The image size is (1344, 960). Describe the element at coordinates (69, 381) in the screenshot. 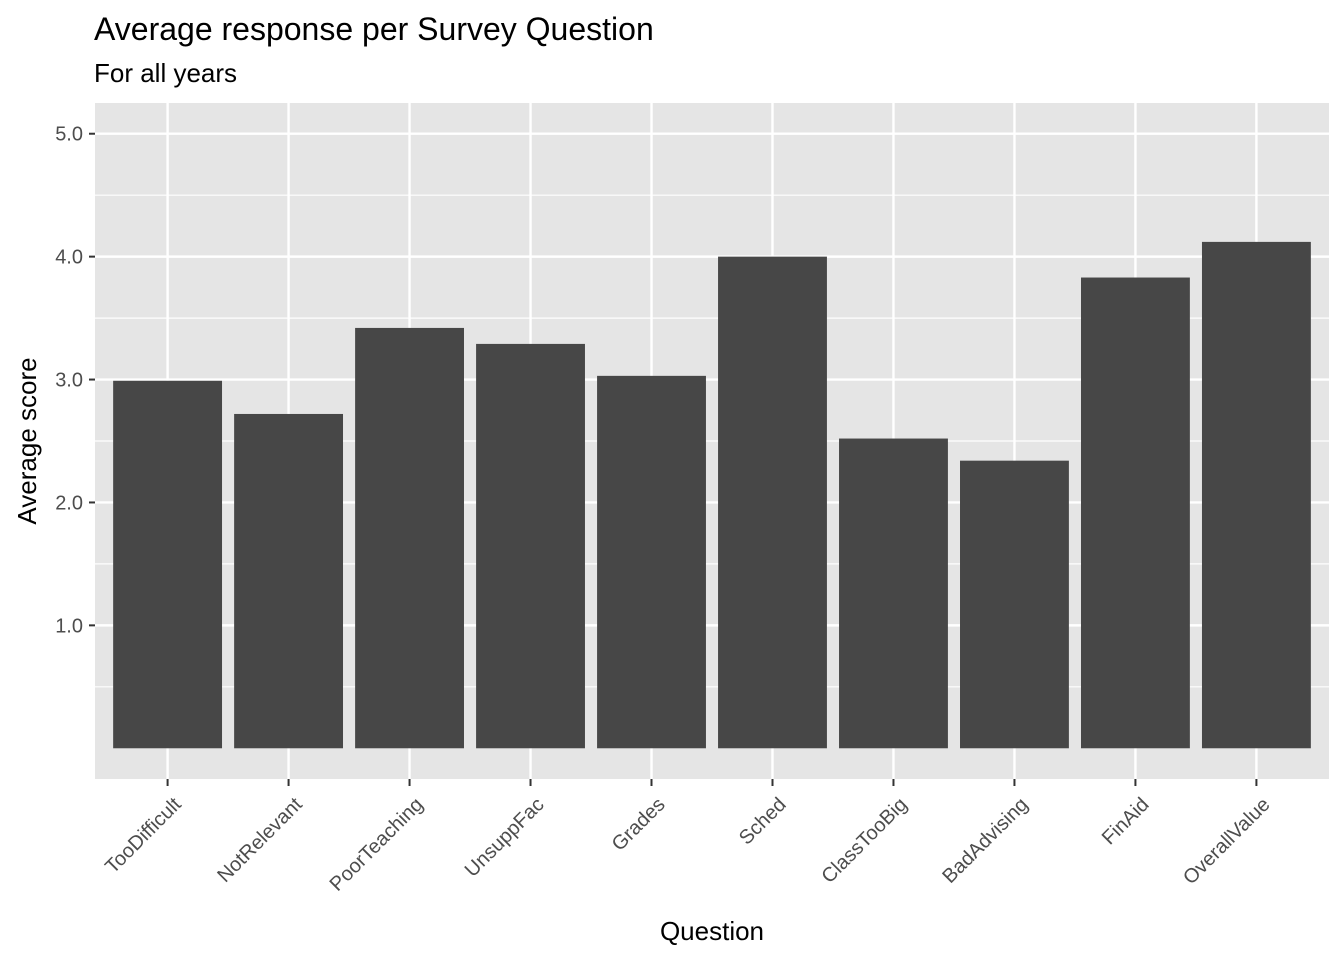

I see `y-tick-label: 3.0` at that location.